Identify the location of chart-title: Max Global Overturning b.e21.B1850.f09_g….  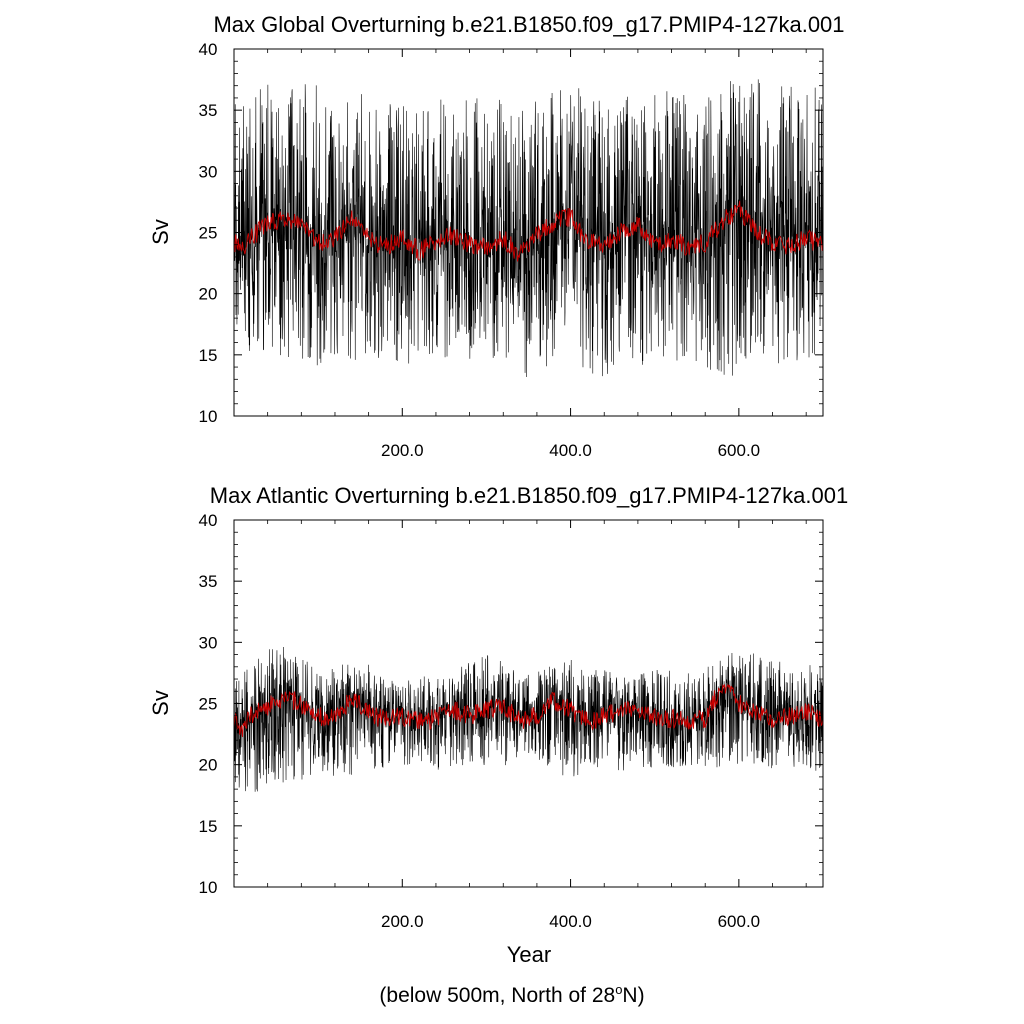
(528, 24).